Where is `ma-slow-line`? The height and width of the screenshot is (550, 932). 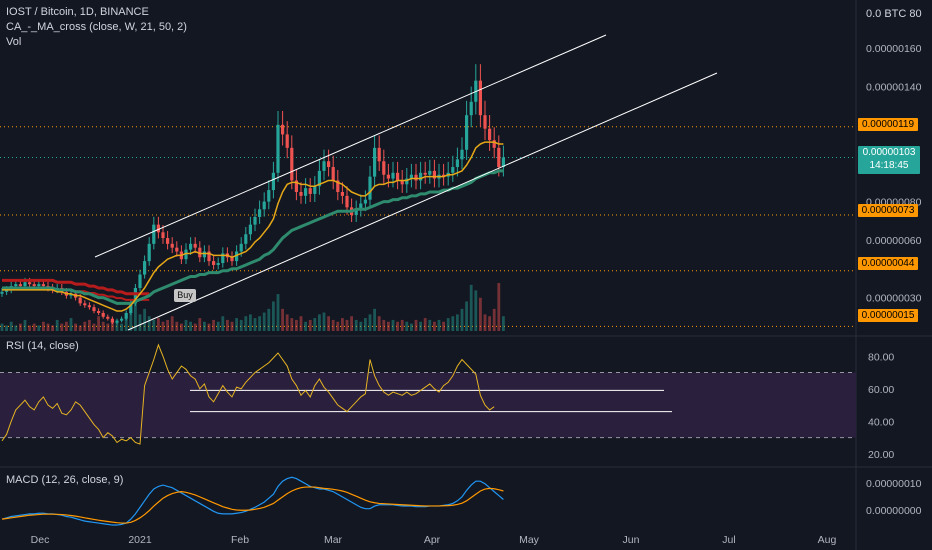 ma-slow-line is located at coordinates (253, 237).